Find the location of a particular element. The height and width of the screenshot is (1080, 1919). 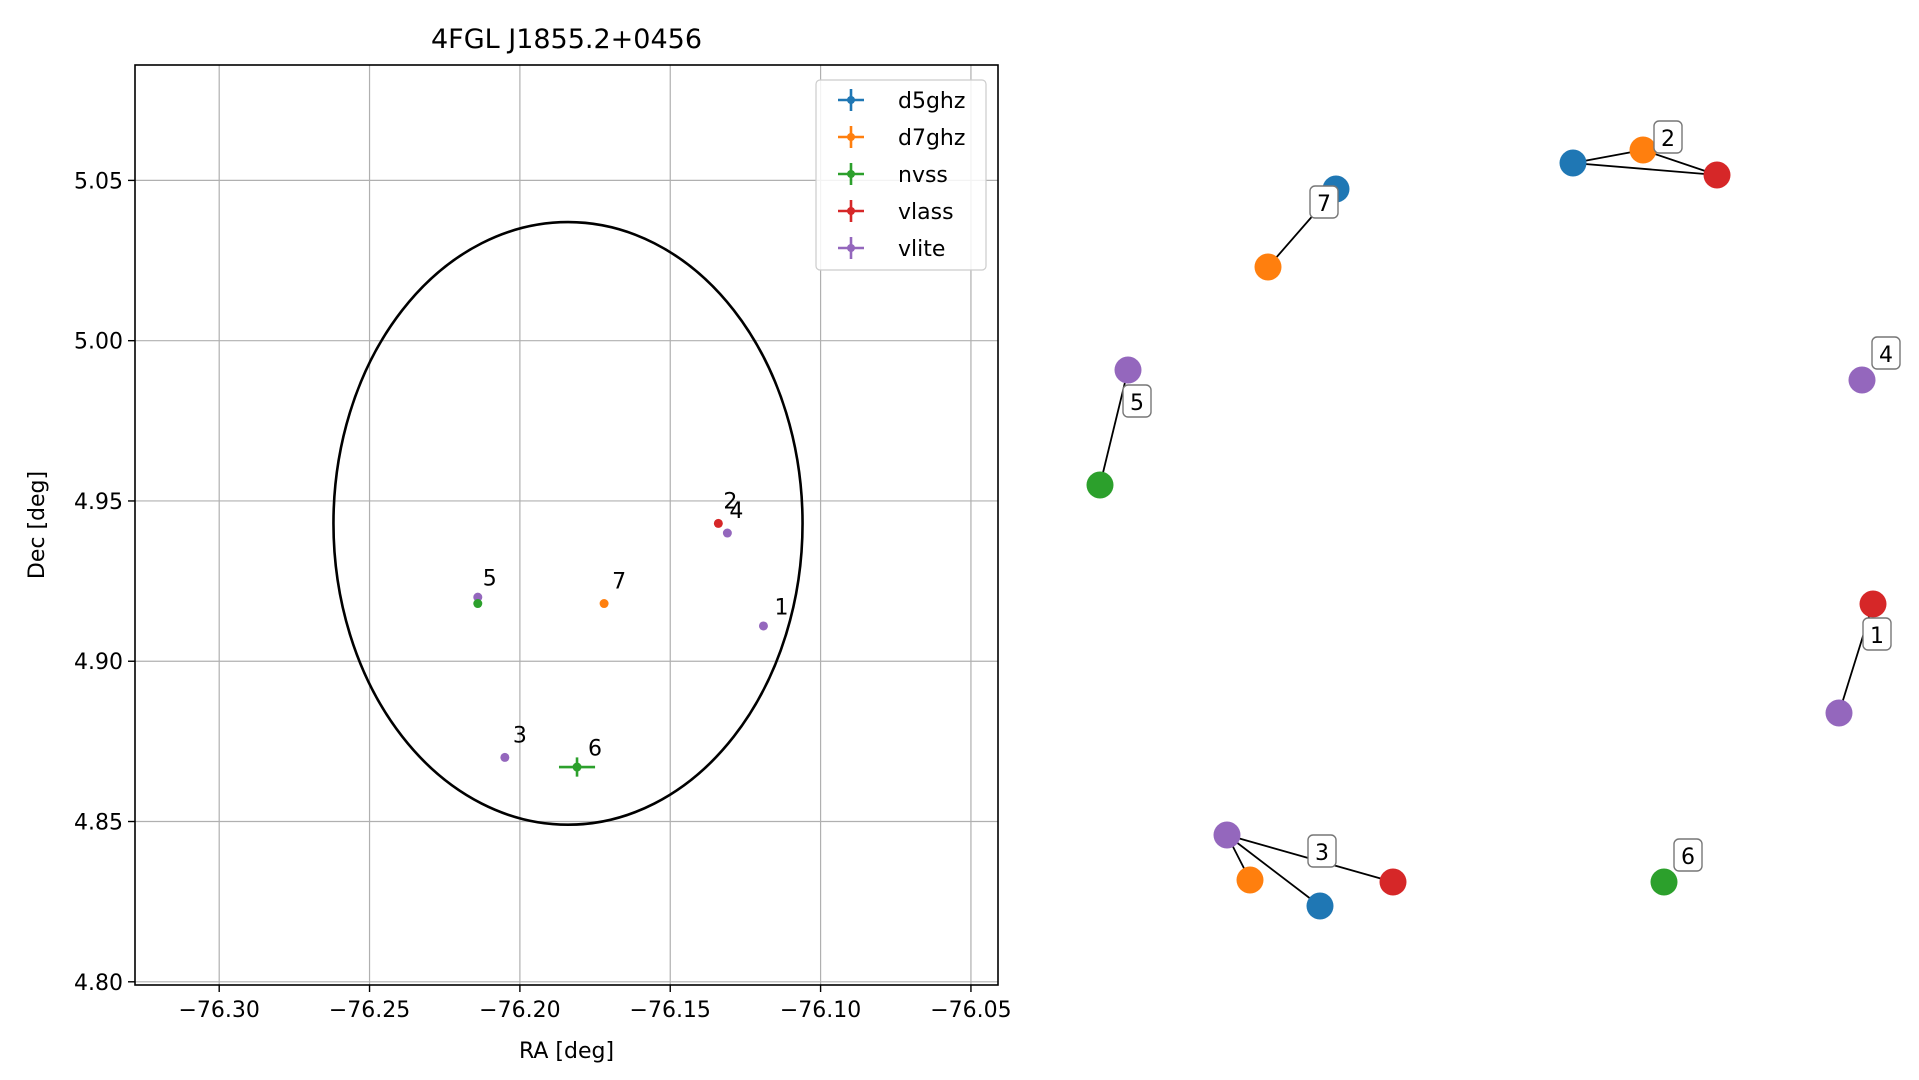

legend-entry: vlite is located at coordinates (891, 249).